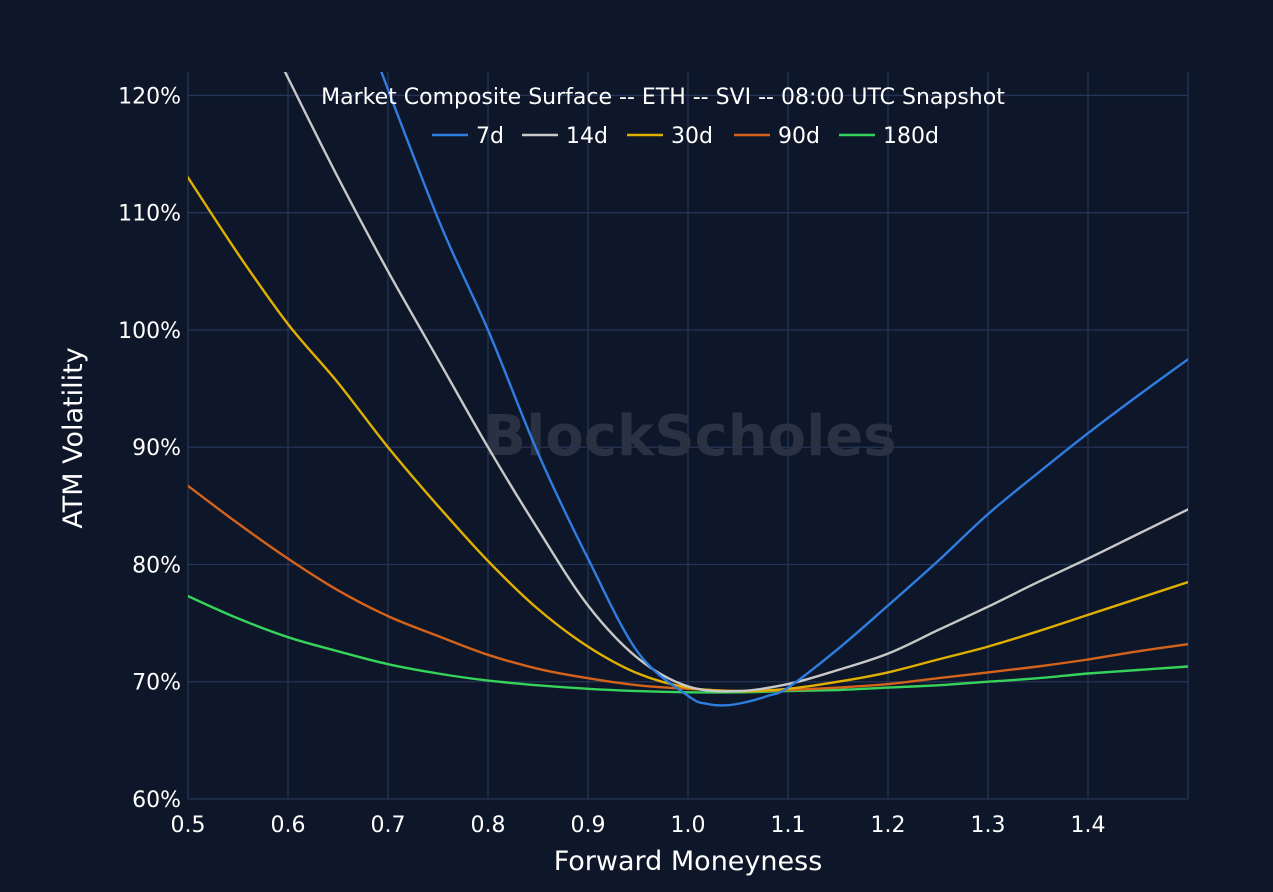 This screenshot has height=892, width=1273. Describe the element at coordinates (588, 825) in the screenshot. I see `x-tick-label: 0.9` at that location.